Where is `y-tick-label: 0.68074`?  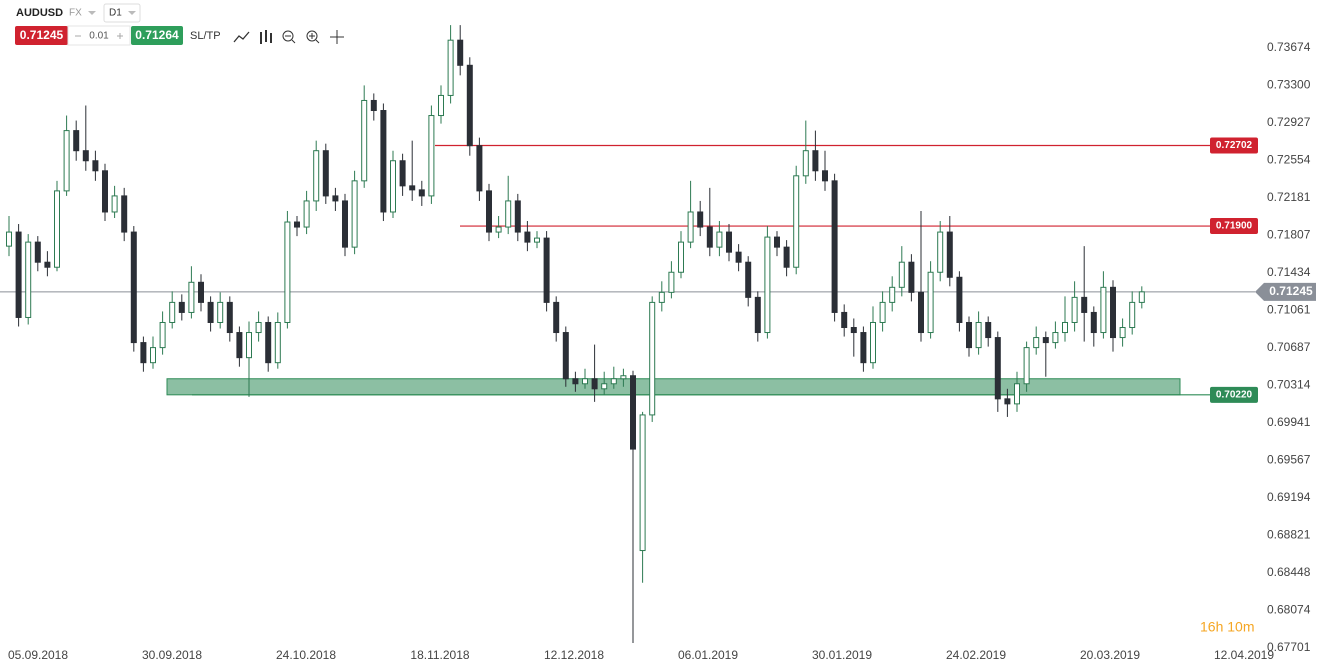 y-tick-label: 0.68074 is located at coordinates (1289, 610).